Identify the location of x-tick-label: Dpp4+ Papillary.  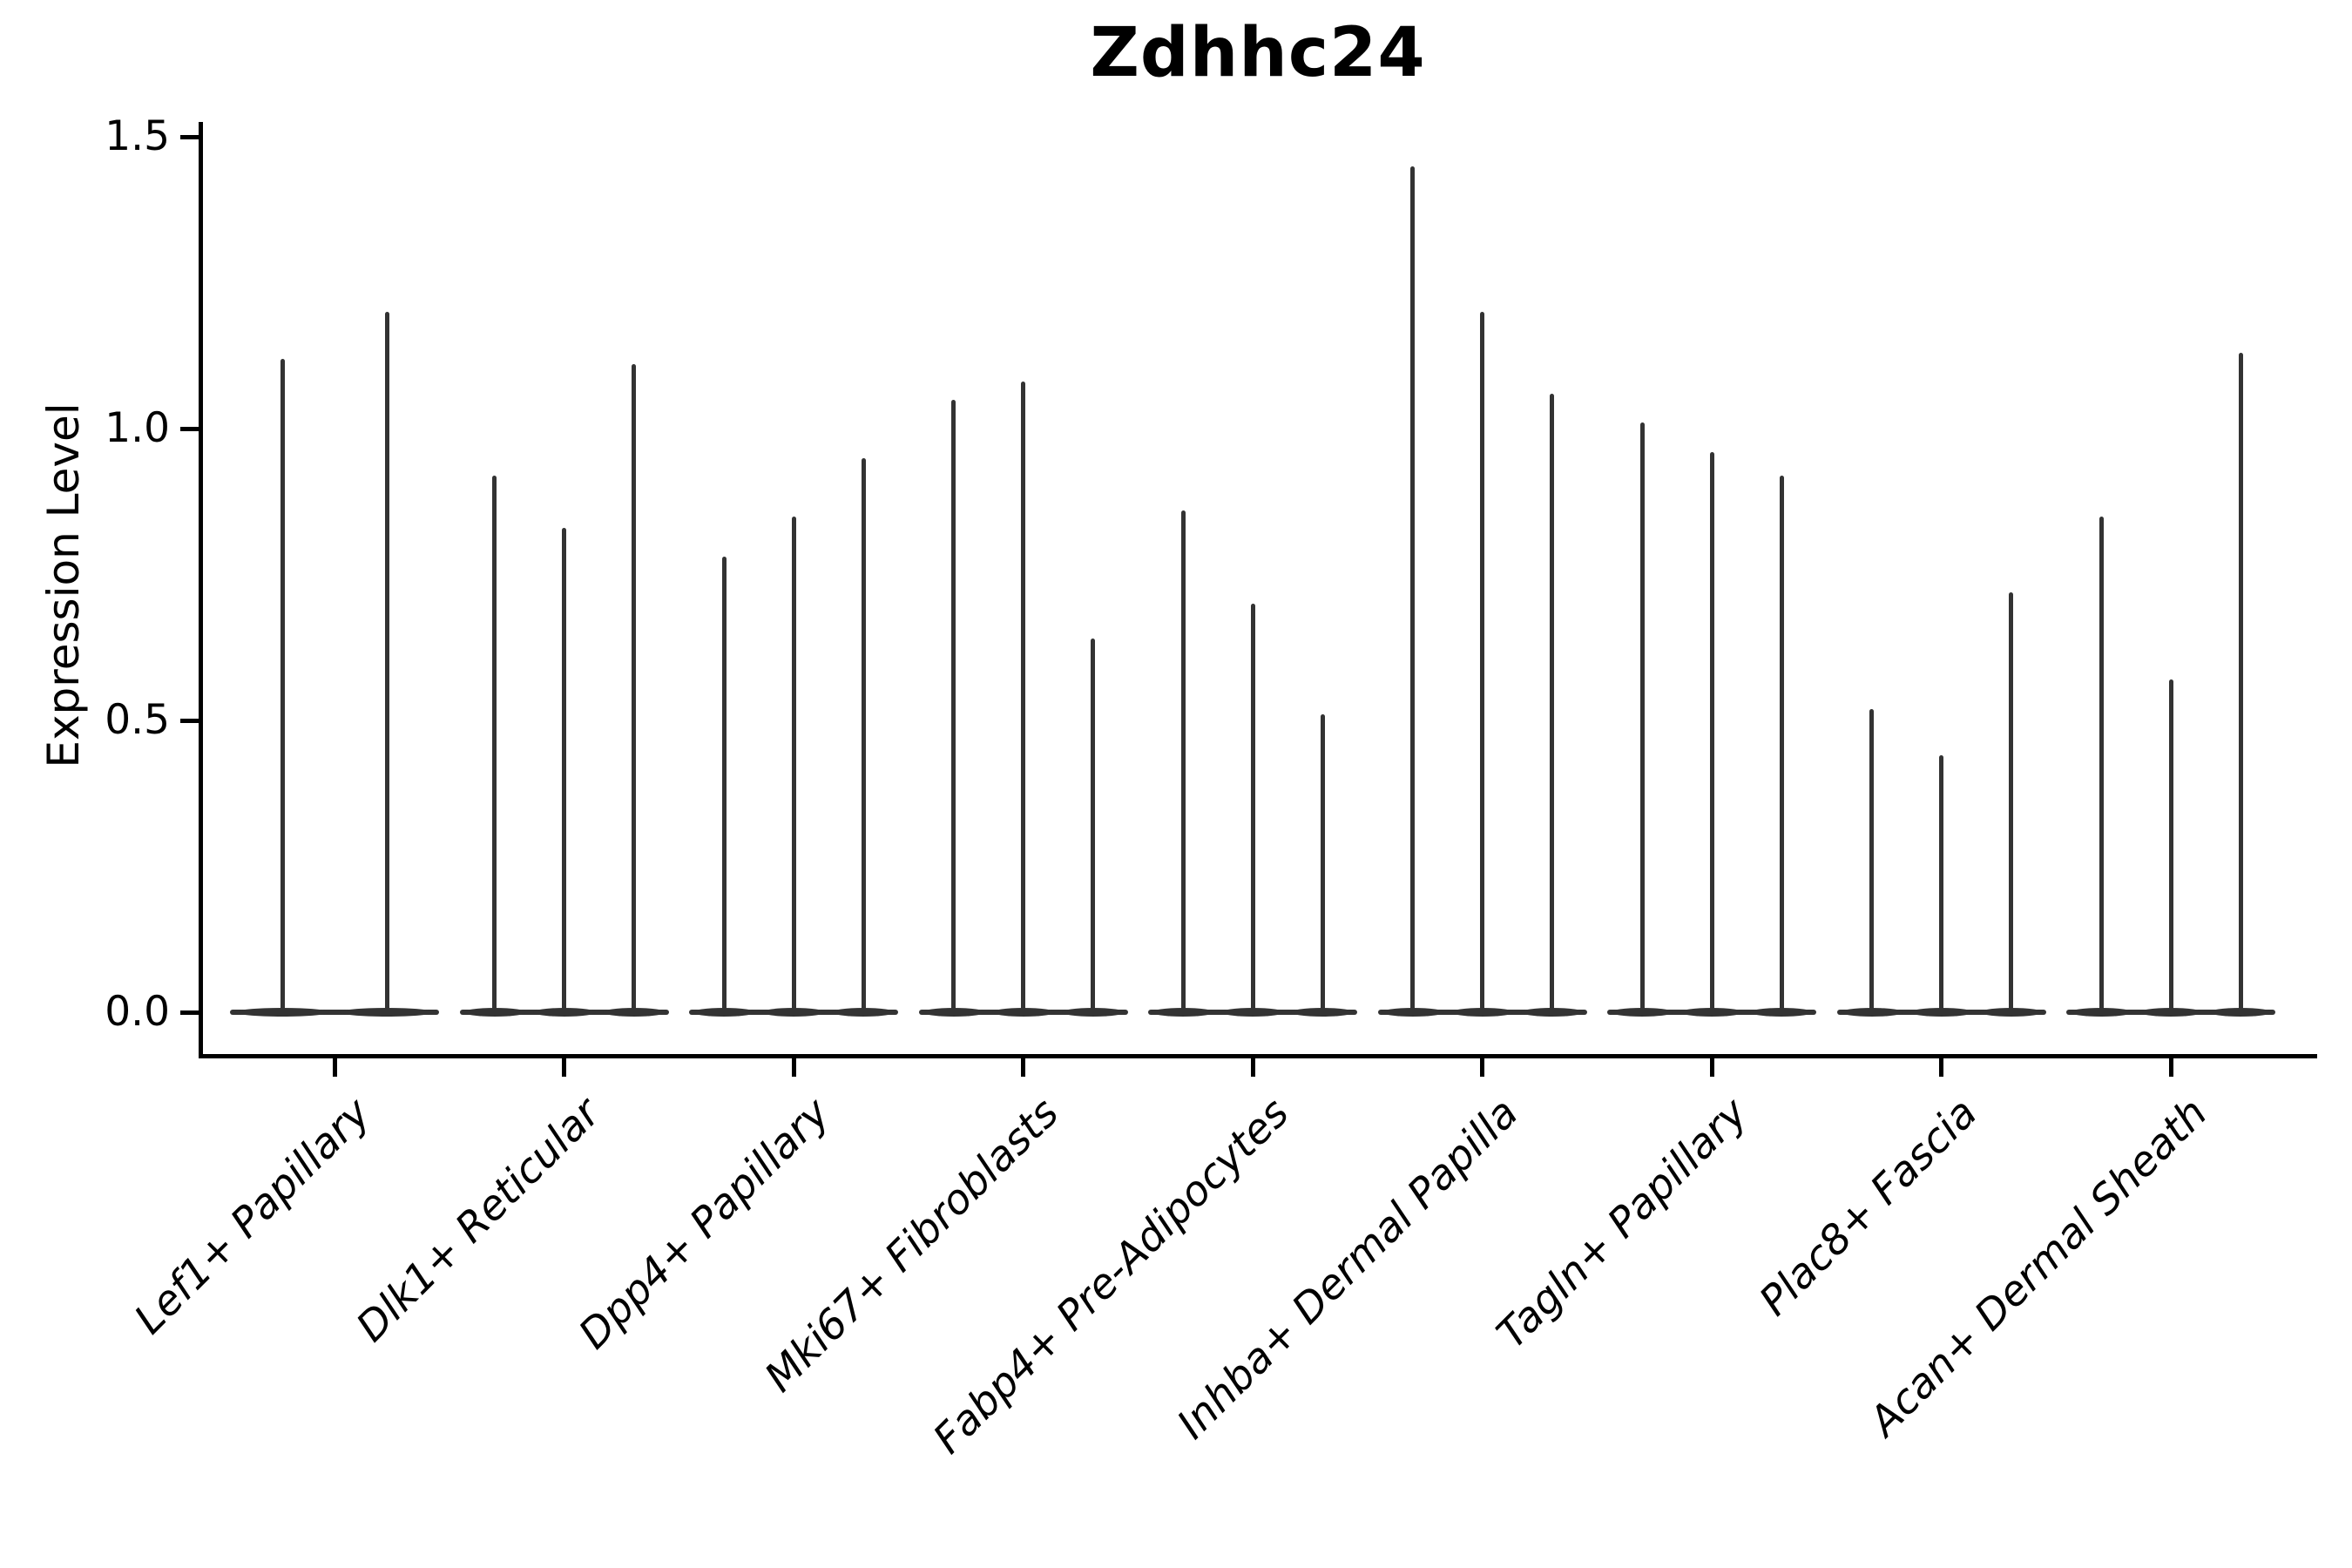
(704, 1224).